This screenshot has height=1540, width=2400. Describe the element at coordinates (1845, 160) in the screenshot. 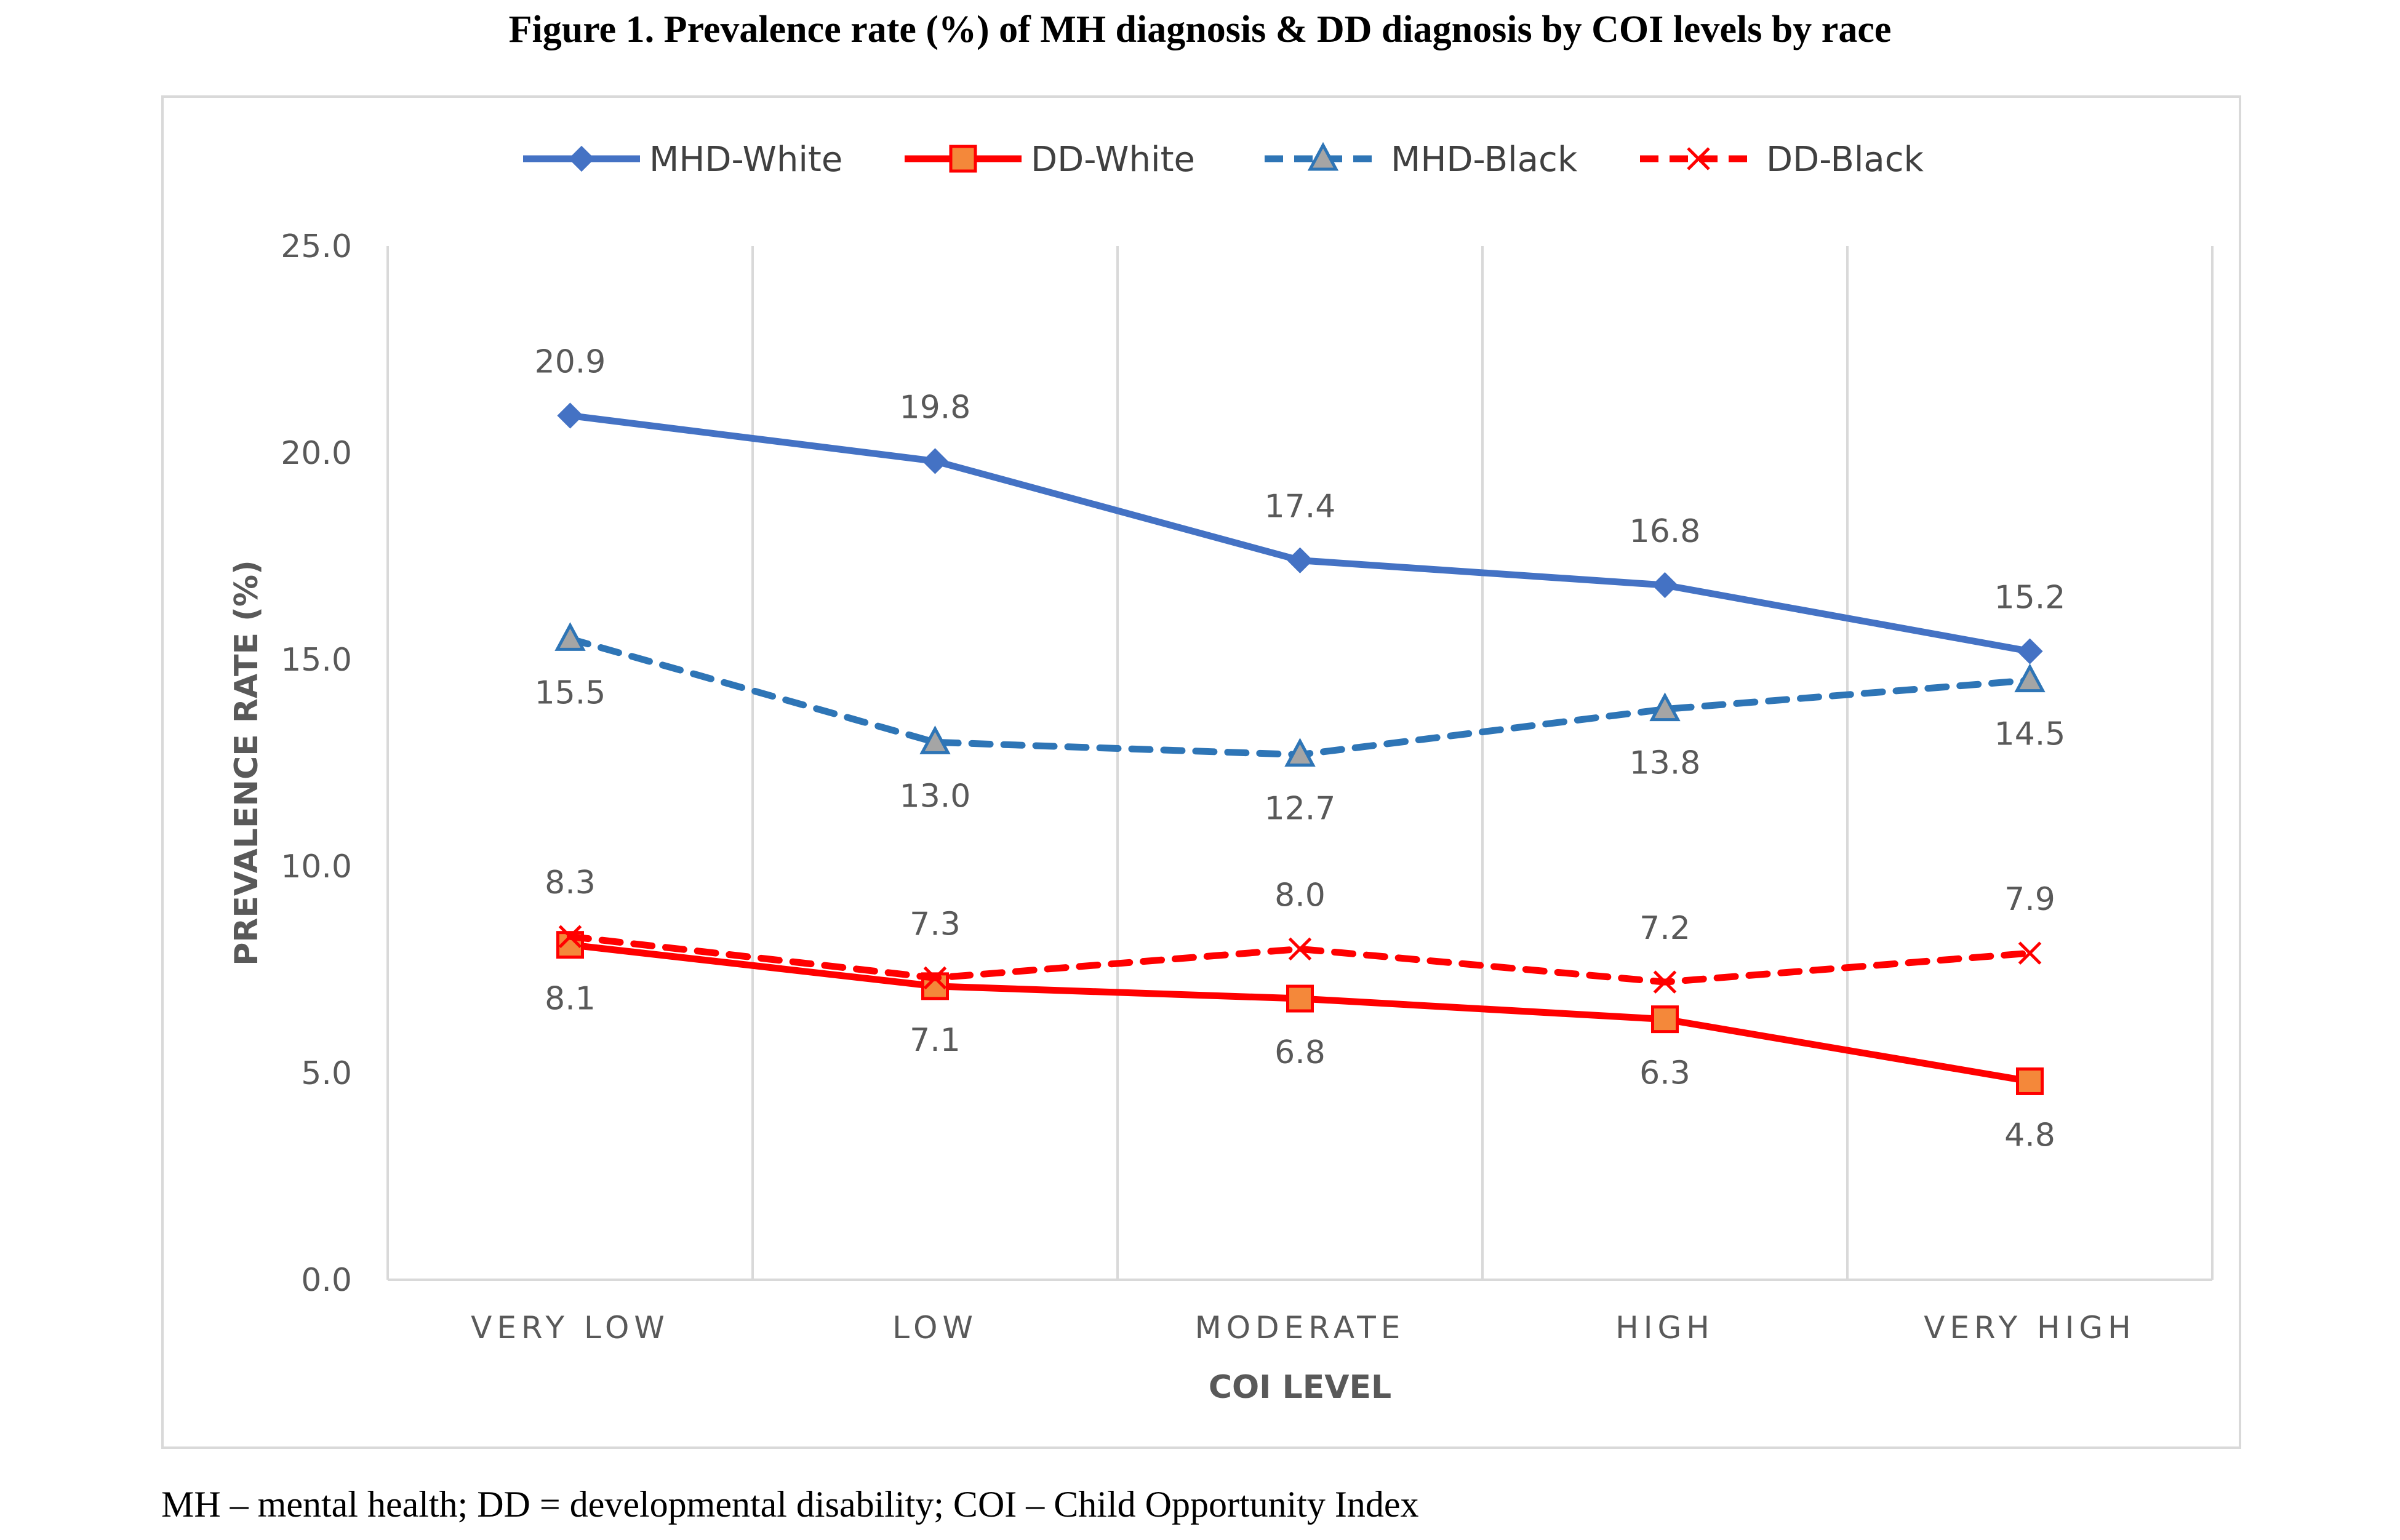

I see `legend-label: DD-Black` at that location.